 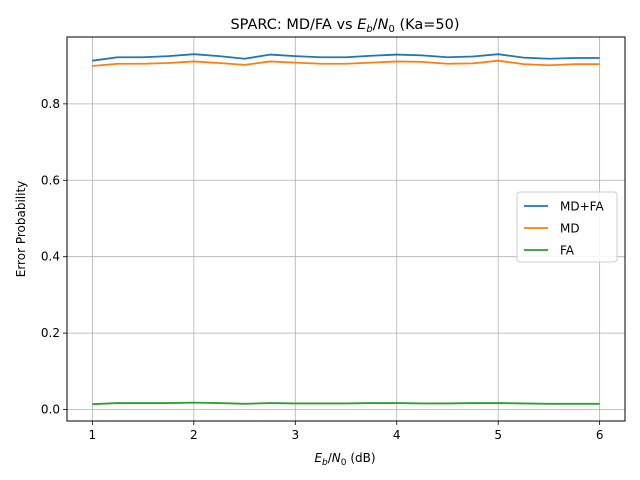 What do you see at coordinates (346, 431) in the screenshot?
I see `x-axis-ticks: 1 2 3 4 5 6` at bounding box center [346, 431].